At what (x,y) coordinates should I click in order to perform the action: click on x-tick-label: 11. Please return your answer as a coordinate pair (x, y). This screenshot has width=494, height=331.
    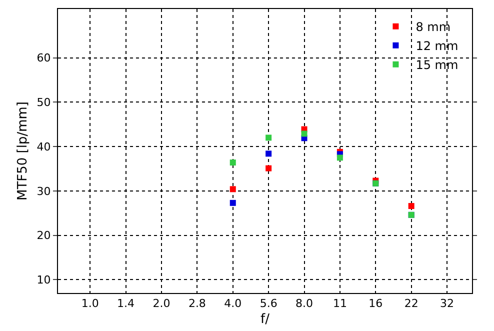
    Looking at the image, I should click on (339, 303).